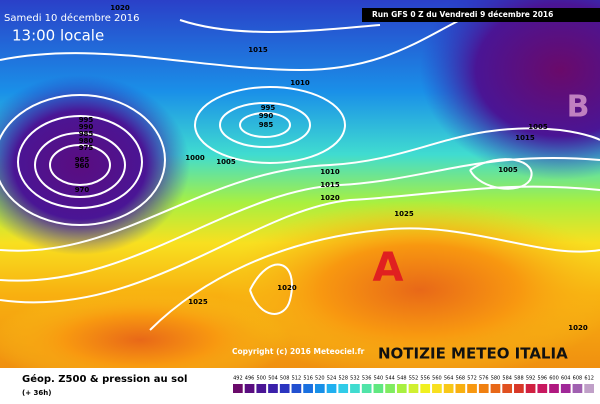 This screenshot has height=404, width=600. What do you see at coordinates (388, 268) in the screenshot?
I see `high-marker: A` at bounding box center [388, 268].